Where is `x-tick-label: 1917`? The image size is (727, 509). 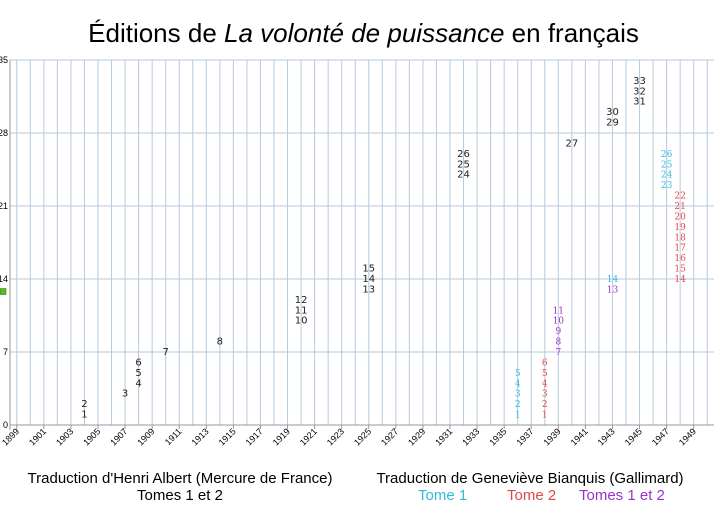 x-tick-label: 1917 is located at coordinates (254, 436).